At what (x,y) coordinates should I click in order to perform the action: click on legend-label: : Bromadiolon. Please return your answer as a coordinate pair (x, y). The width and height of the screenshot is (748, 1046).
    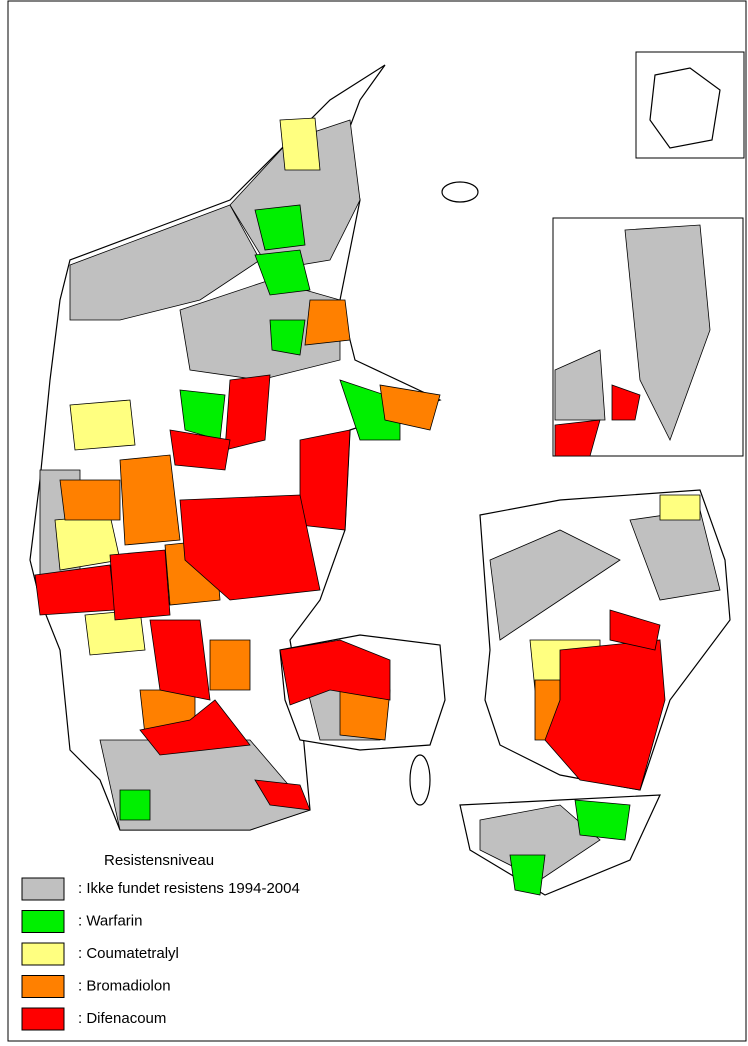
    Looking at the image, I should click on (124, 985).